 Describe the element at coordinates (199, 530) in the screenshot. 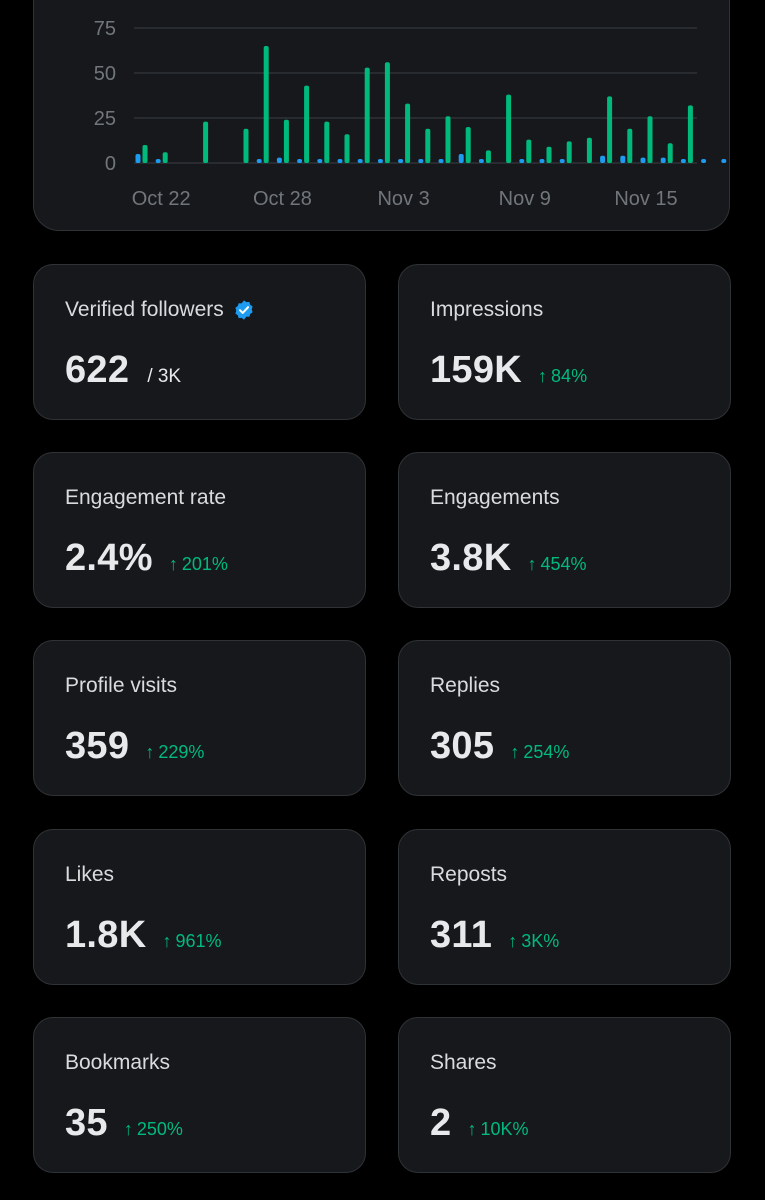

I see `stat-card: Engagement rate 2.4% ↑ 201%` at that location.